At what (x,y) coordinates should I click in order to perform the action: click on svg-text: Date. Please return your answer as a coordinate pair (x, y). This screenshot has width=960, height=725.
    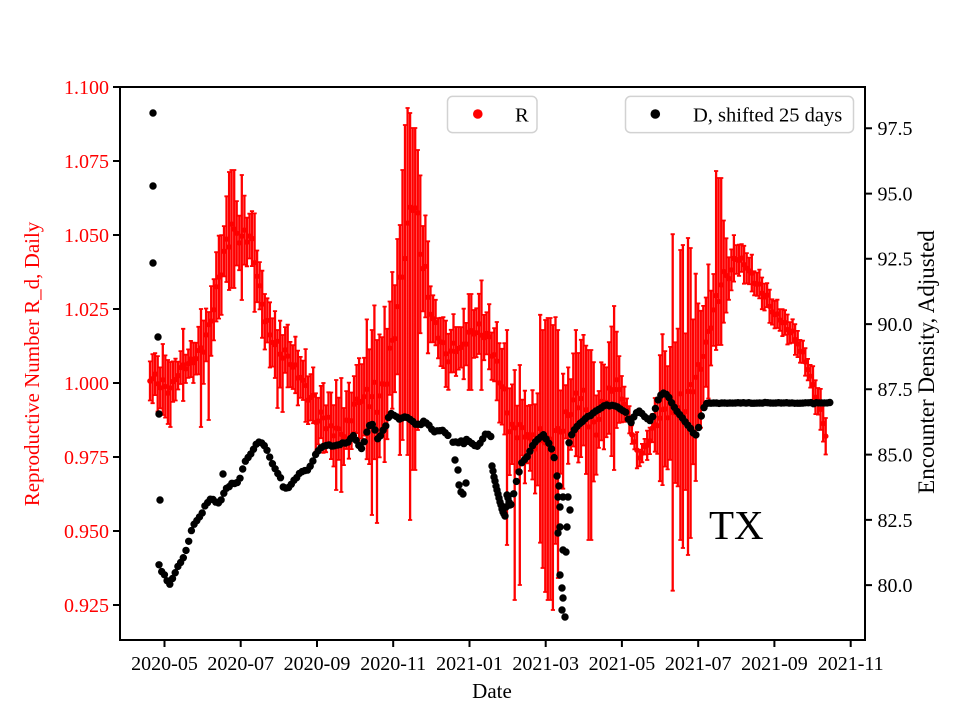
    Looking at the image, I should click on (492, 691).